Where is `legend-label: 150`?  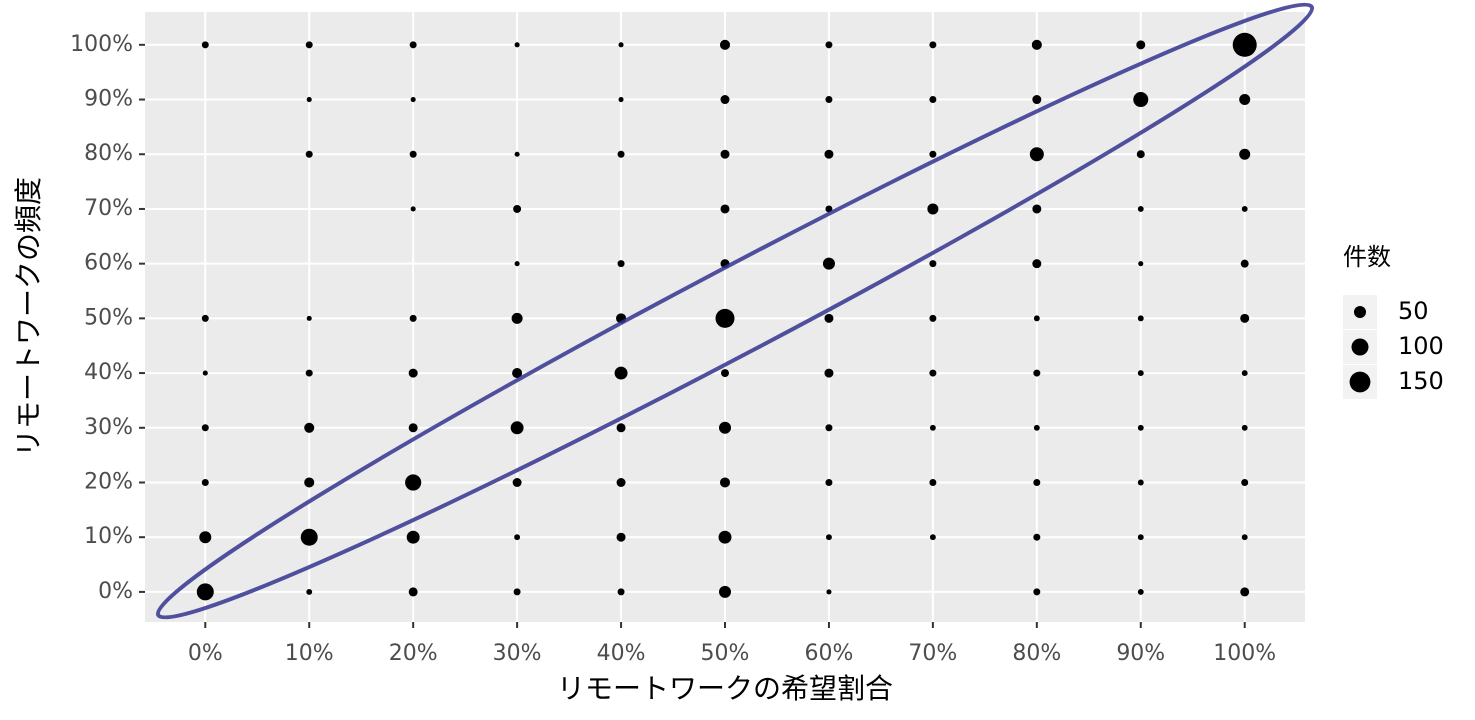 legend-label: 150 is located at coordinates (1421, 381).